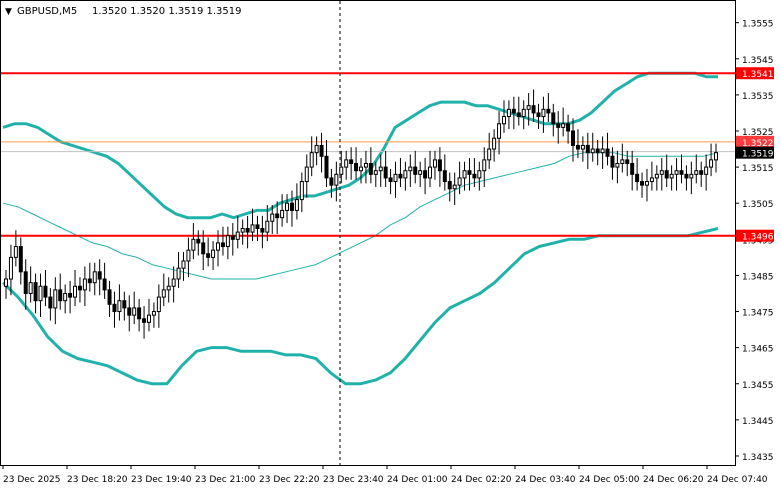 The width and height of the screenshot is (781, 493). Describe the element at coordinates (755, 141) in the screenshot. I see `bid-price-tag` at that location.